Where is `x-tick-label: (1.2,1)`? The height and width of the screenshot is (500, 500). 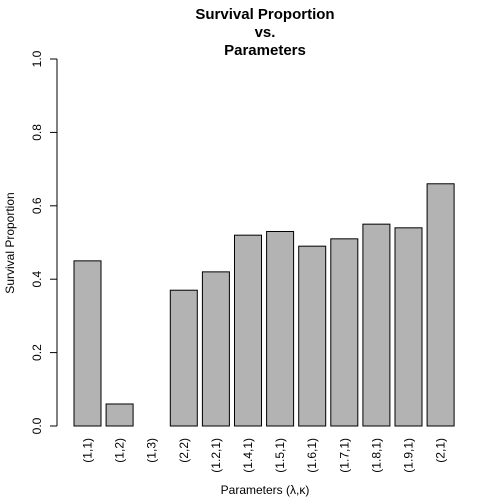 x-tick-label: (1.2,1) is located at coordinates (216, 455).